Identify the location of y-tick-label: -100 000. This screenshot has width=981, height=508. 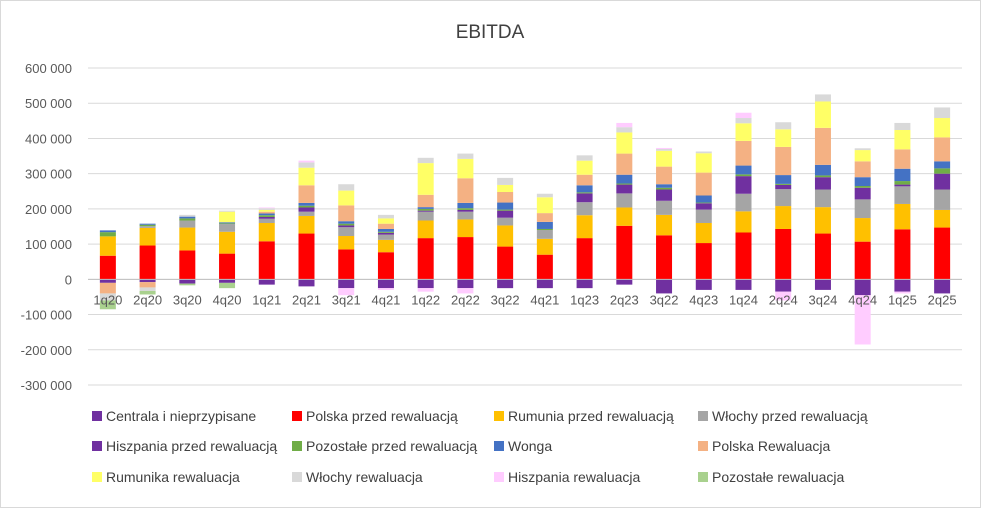
(46, 315).